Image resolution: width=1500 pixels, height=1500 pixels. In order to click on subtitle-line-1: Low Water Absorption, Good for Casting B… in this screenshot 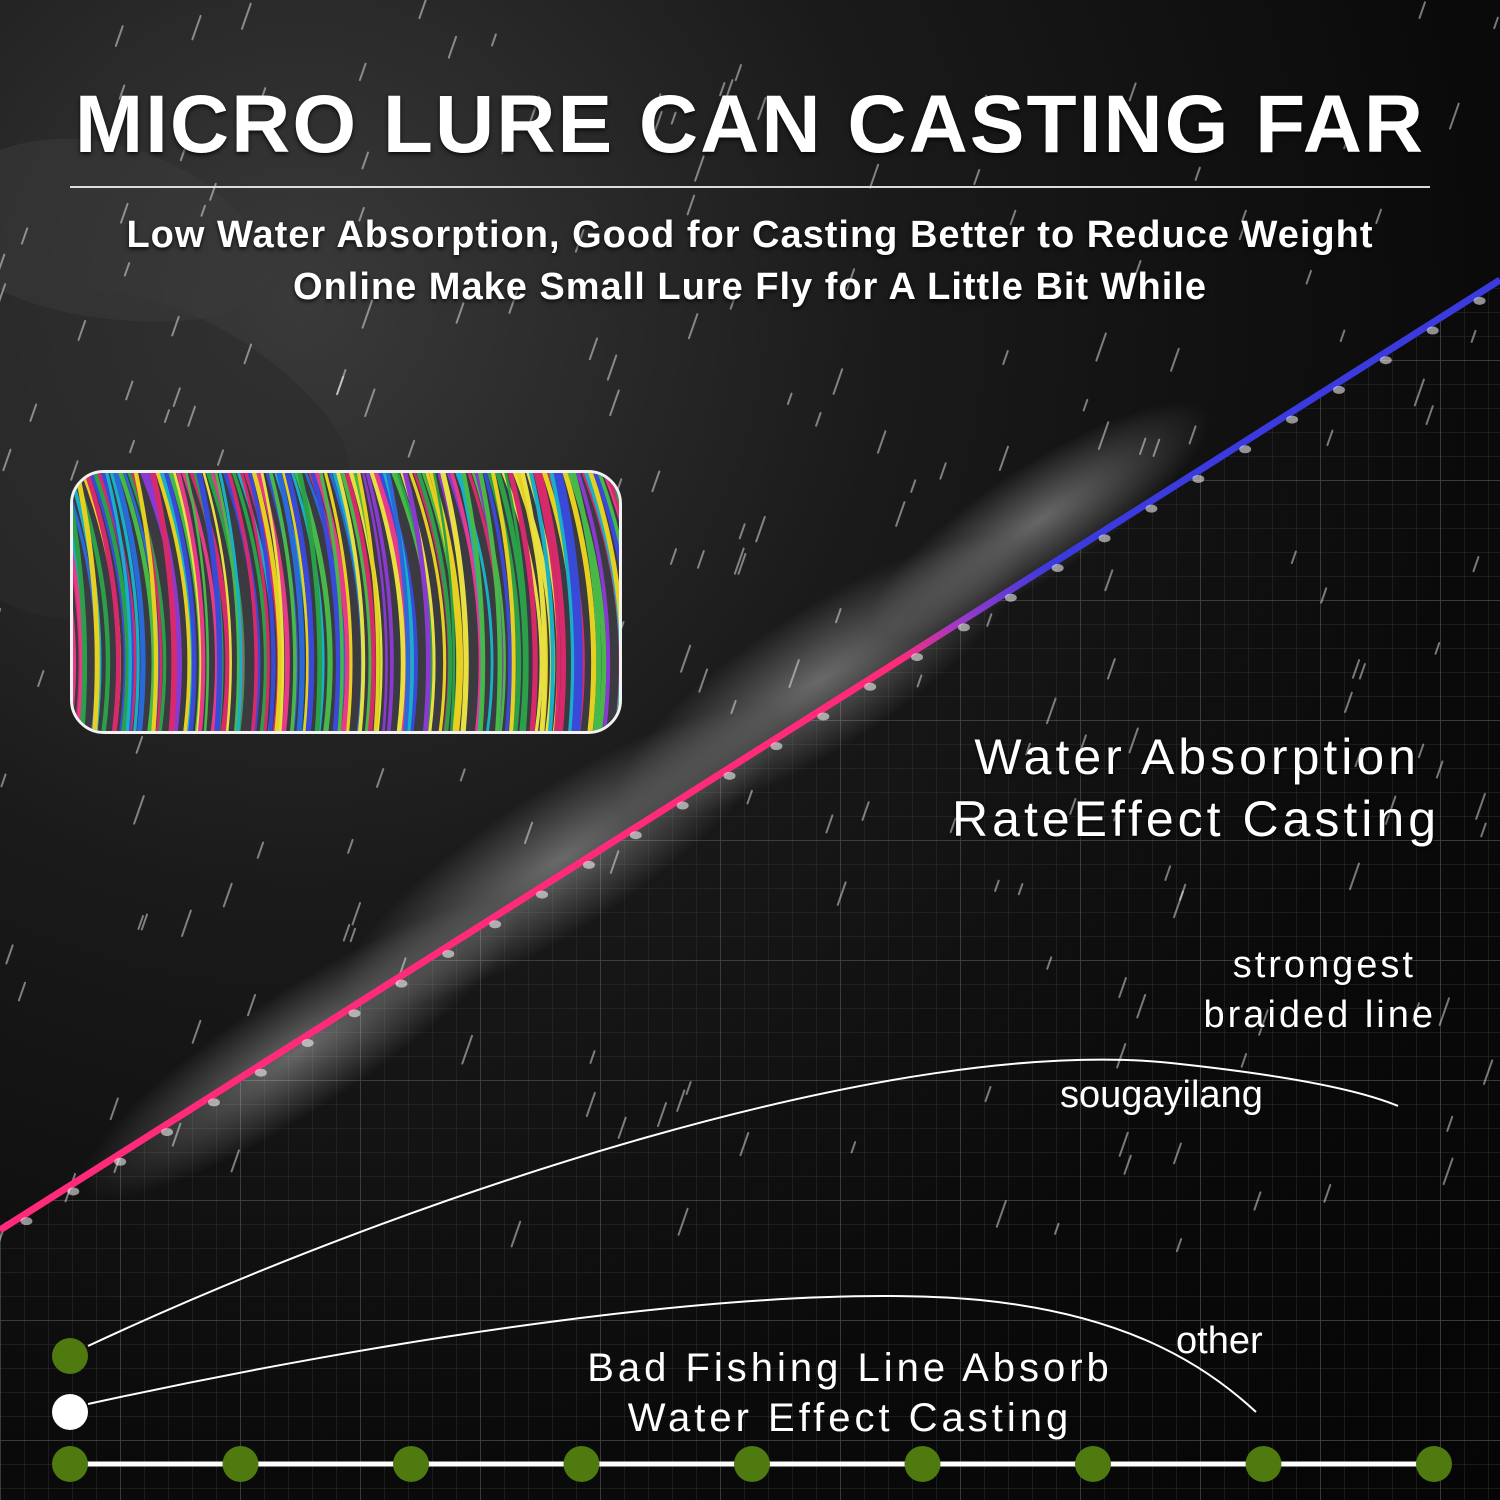, I will do `click(750, 235)`.